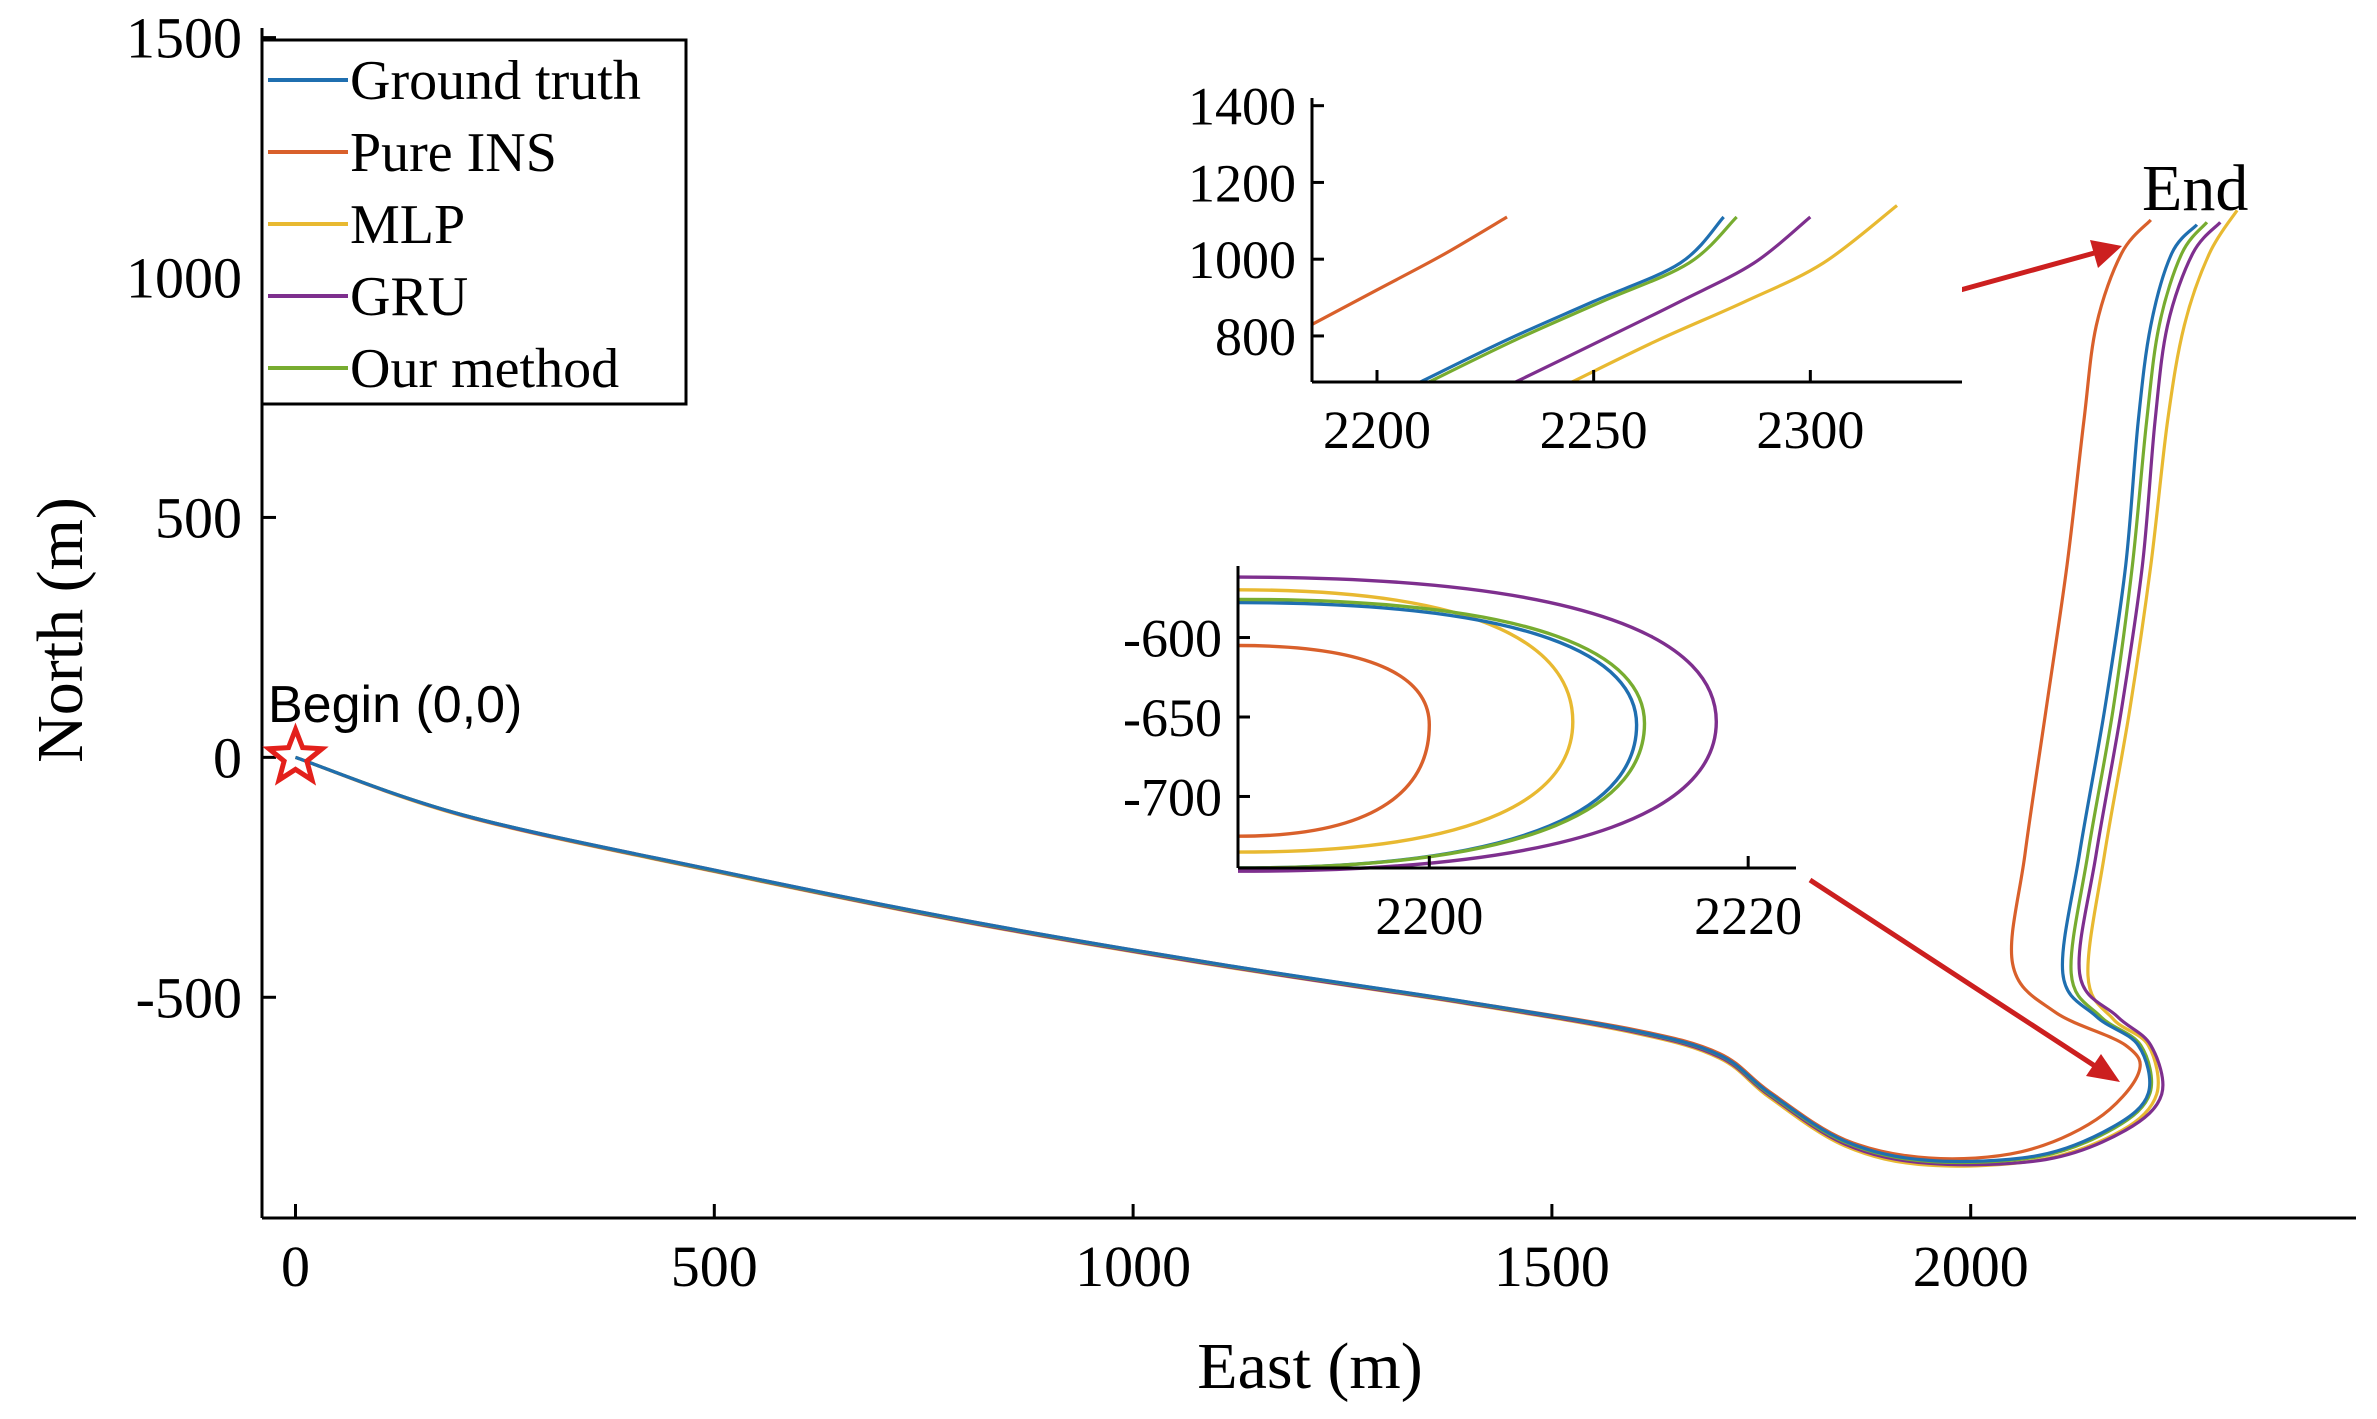  What do you see at coordinates (1255, 337) in the screenshot?
I see `inset-end-y-tick-label: 800` at bounding box center [1255, 337].